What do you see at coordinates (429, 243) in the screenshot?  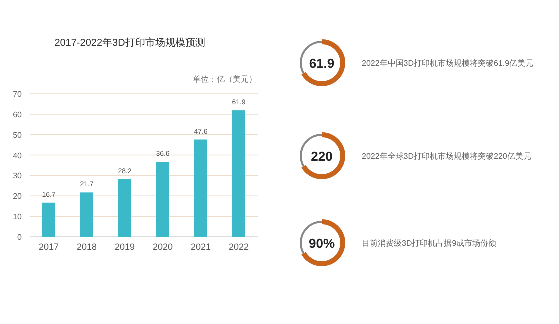 I see `text: 目前消费级3D打印机占据9成市场份额` at bounding box center [429, 243].